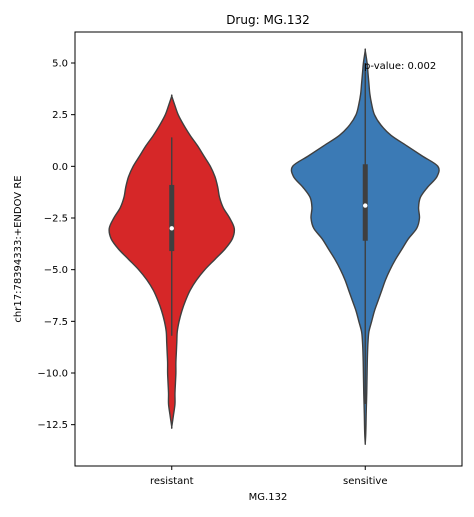 The width and height of the screenshot is (474, 517). Describe the element at coordinates (60, 167) in the screenshot. I see `y-tick-label: 0.0` at that location.